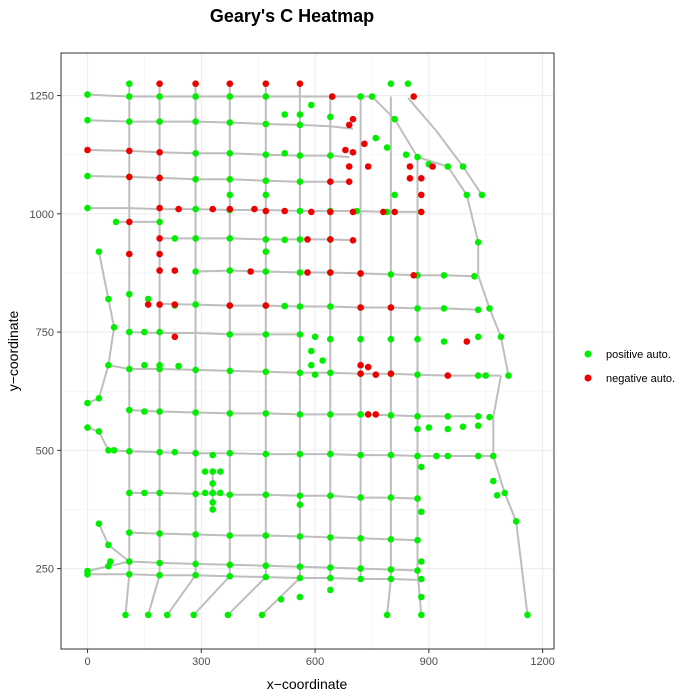 The image size is (700, 700). Describe the element at coordinates (201, 662) in the screenshot. I see `x-tick-label: 300` at that location.